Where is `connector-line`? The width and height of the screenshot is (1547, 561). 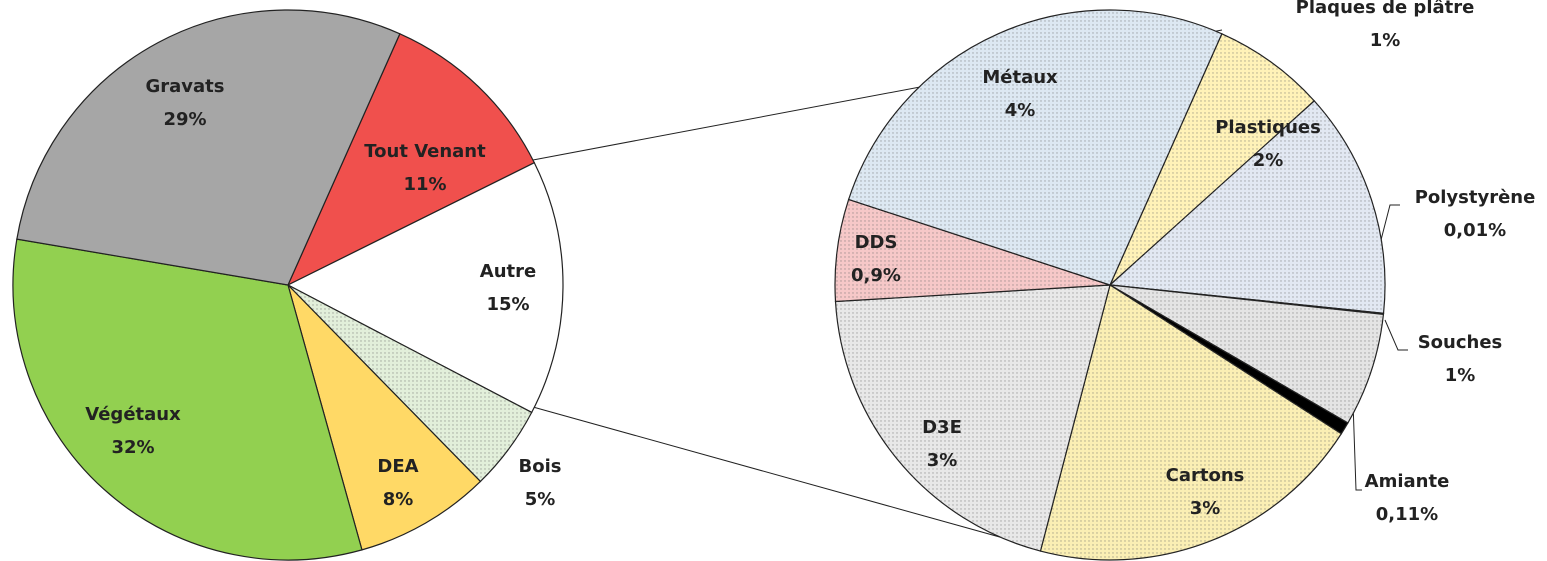
connector-line is located at coordinates (791, 479).